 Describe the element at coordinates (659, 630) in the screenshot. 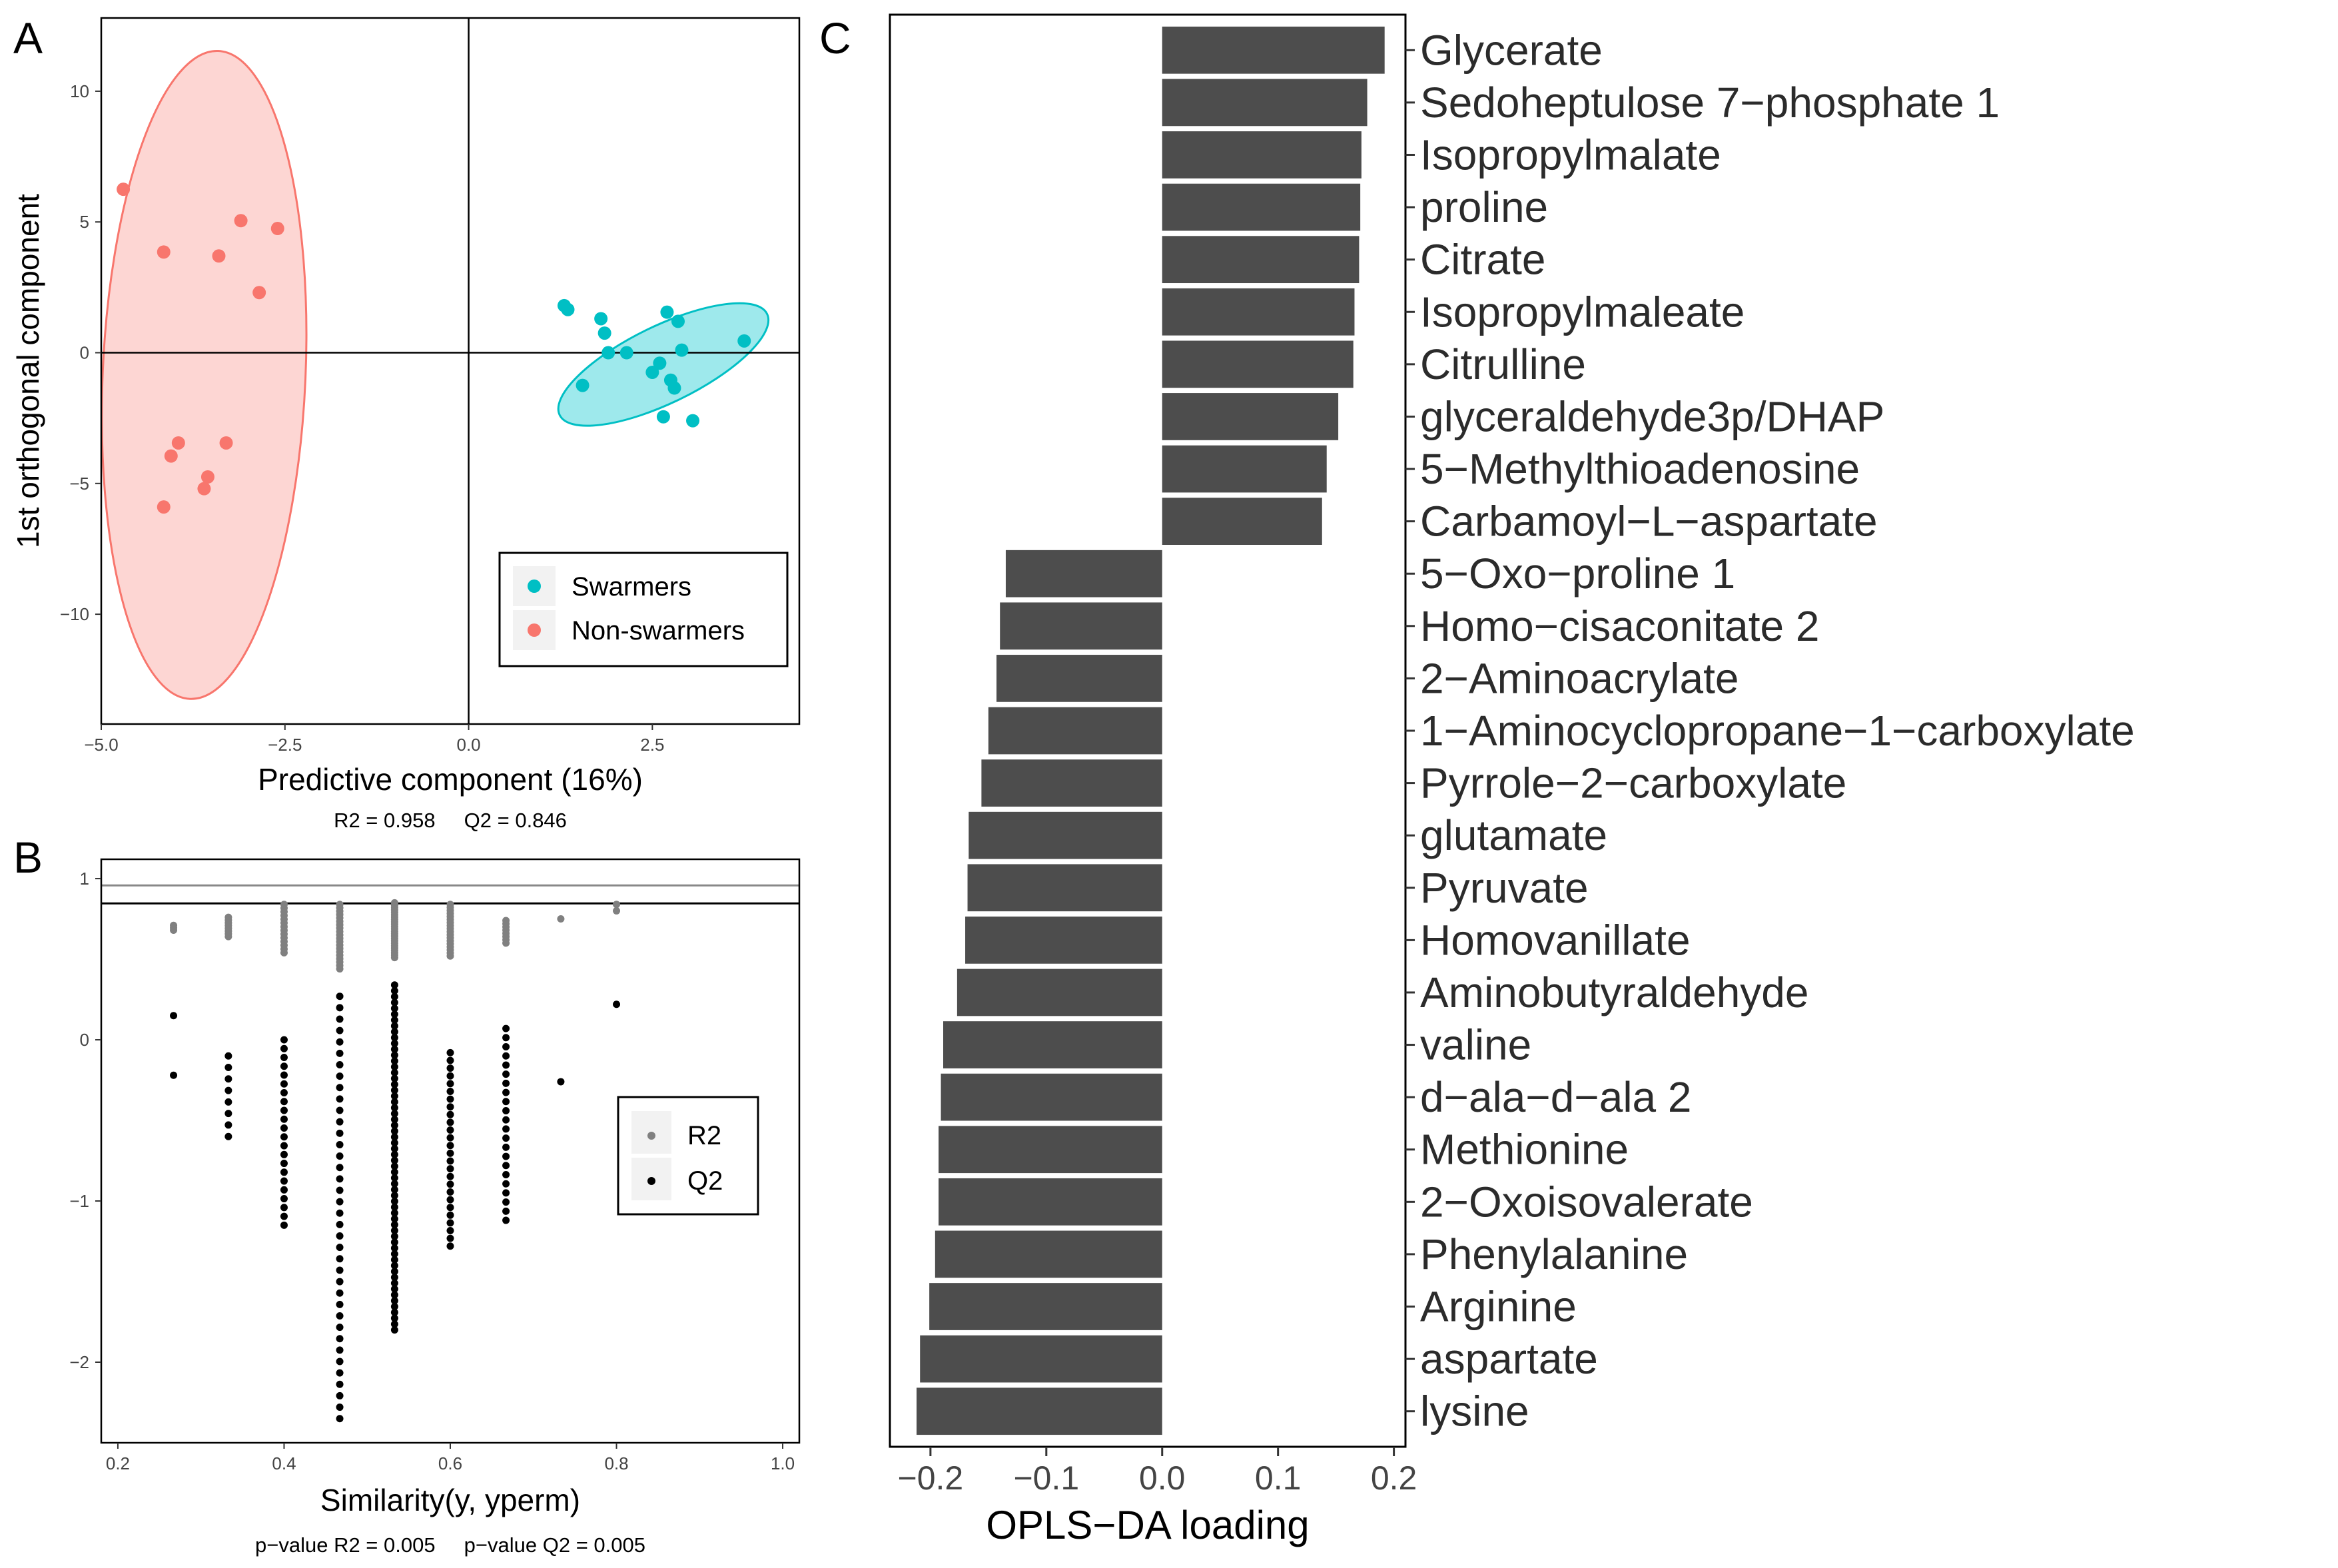

I see `panel-a-legend-non-swarmers-label: Non-swarmers` at that location.